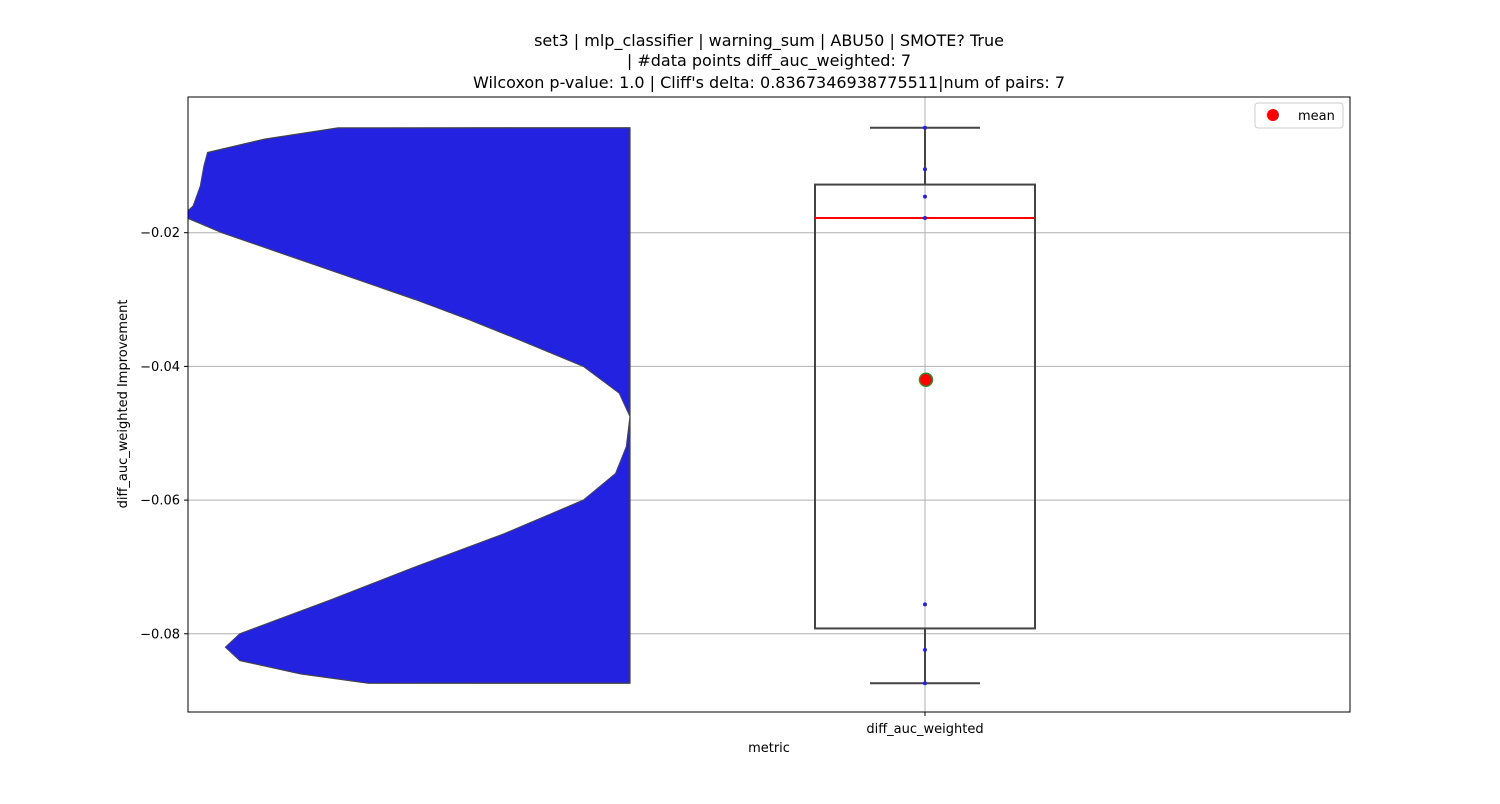 Image resolution: width=1500 pixels, height=804 pixels. What do you see at coordinates (769, 748) in the screenshot?
I see `x-axis-label: metric` at bounding box center [769, 748].